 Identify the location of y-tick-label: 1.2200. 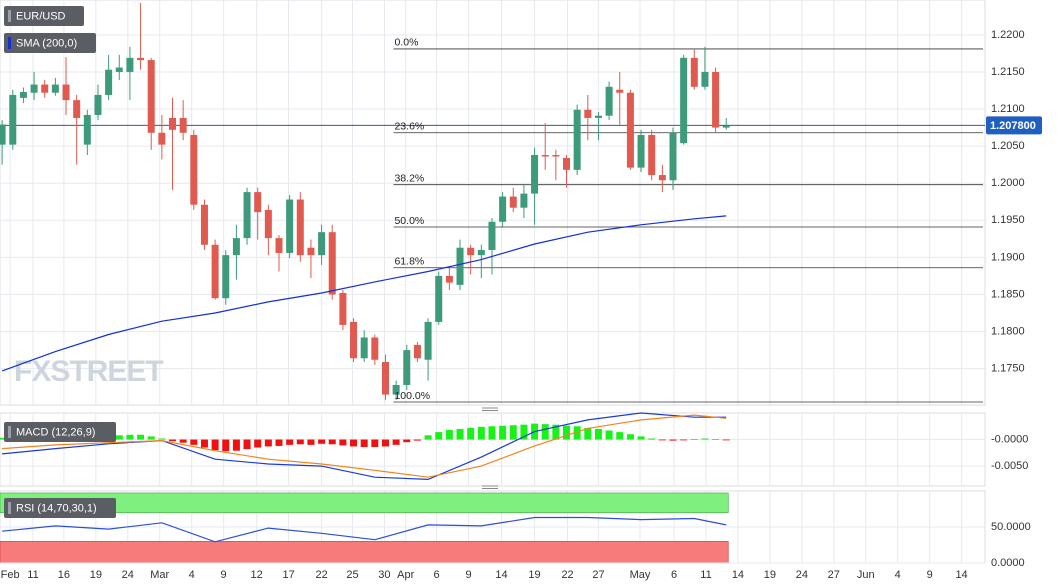
(1008, 35).